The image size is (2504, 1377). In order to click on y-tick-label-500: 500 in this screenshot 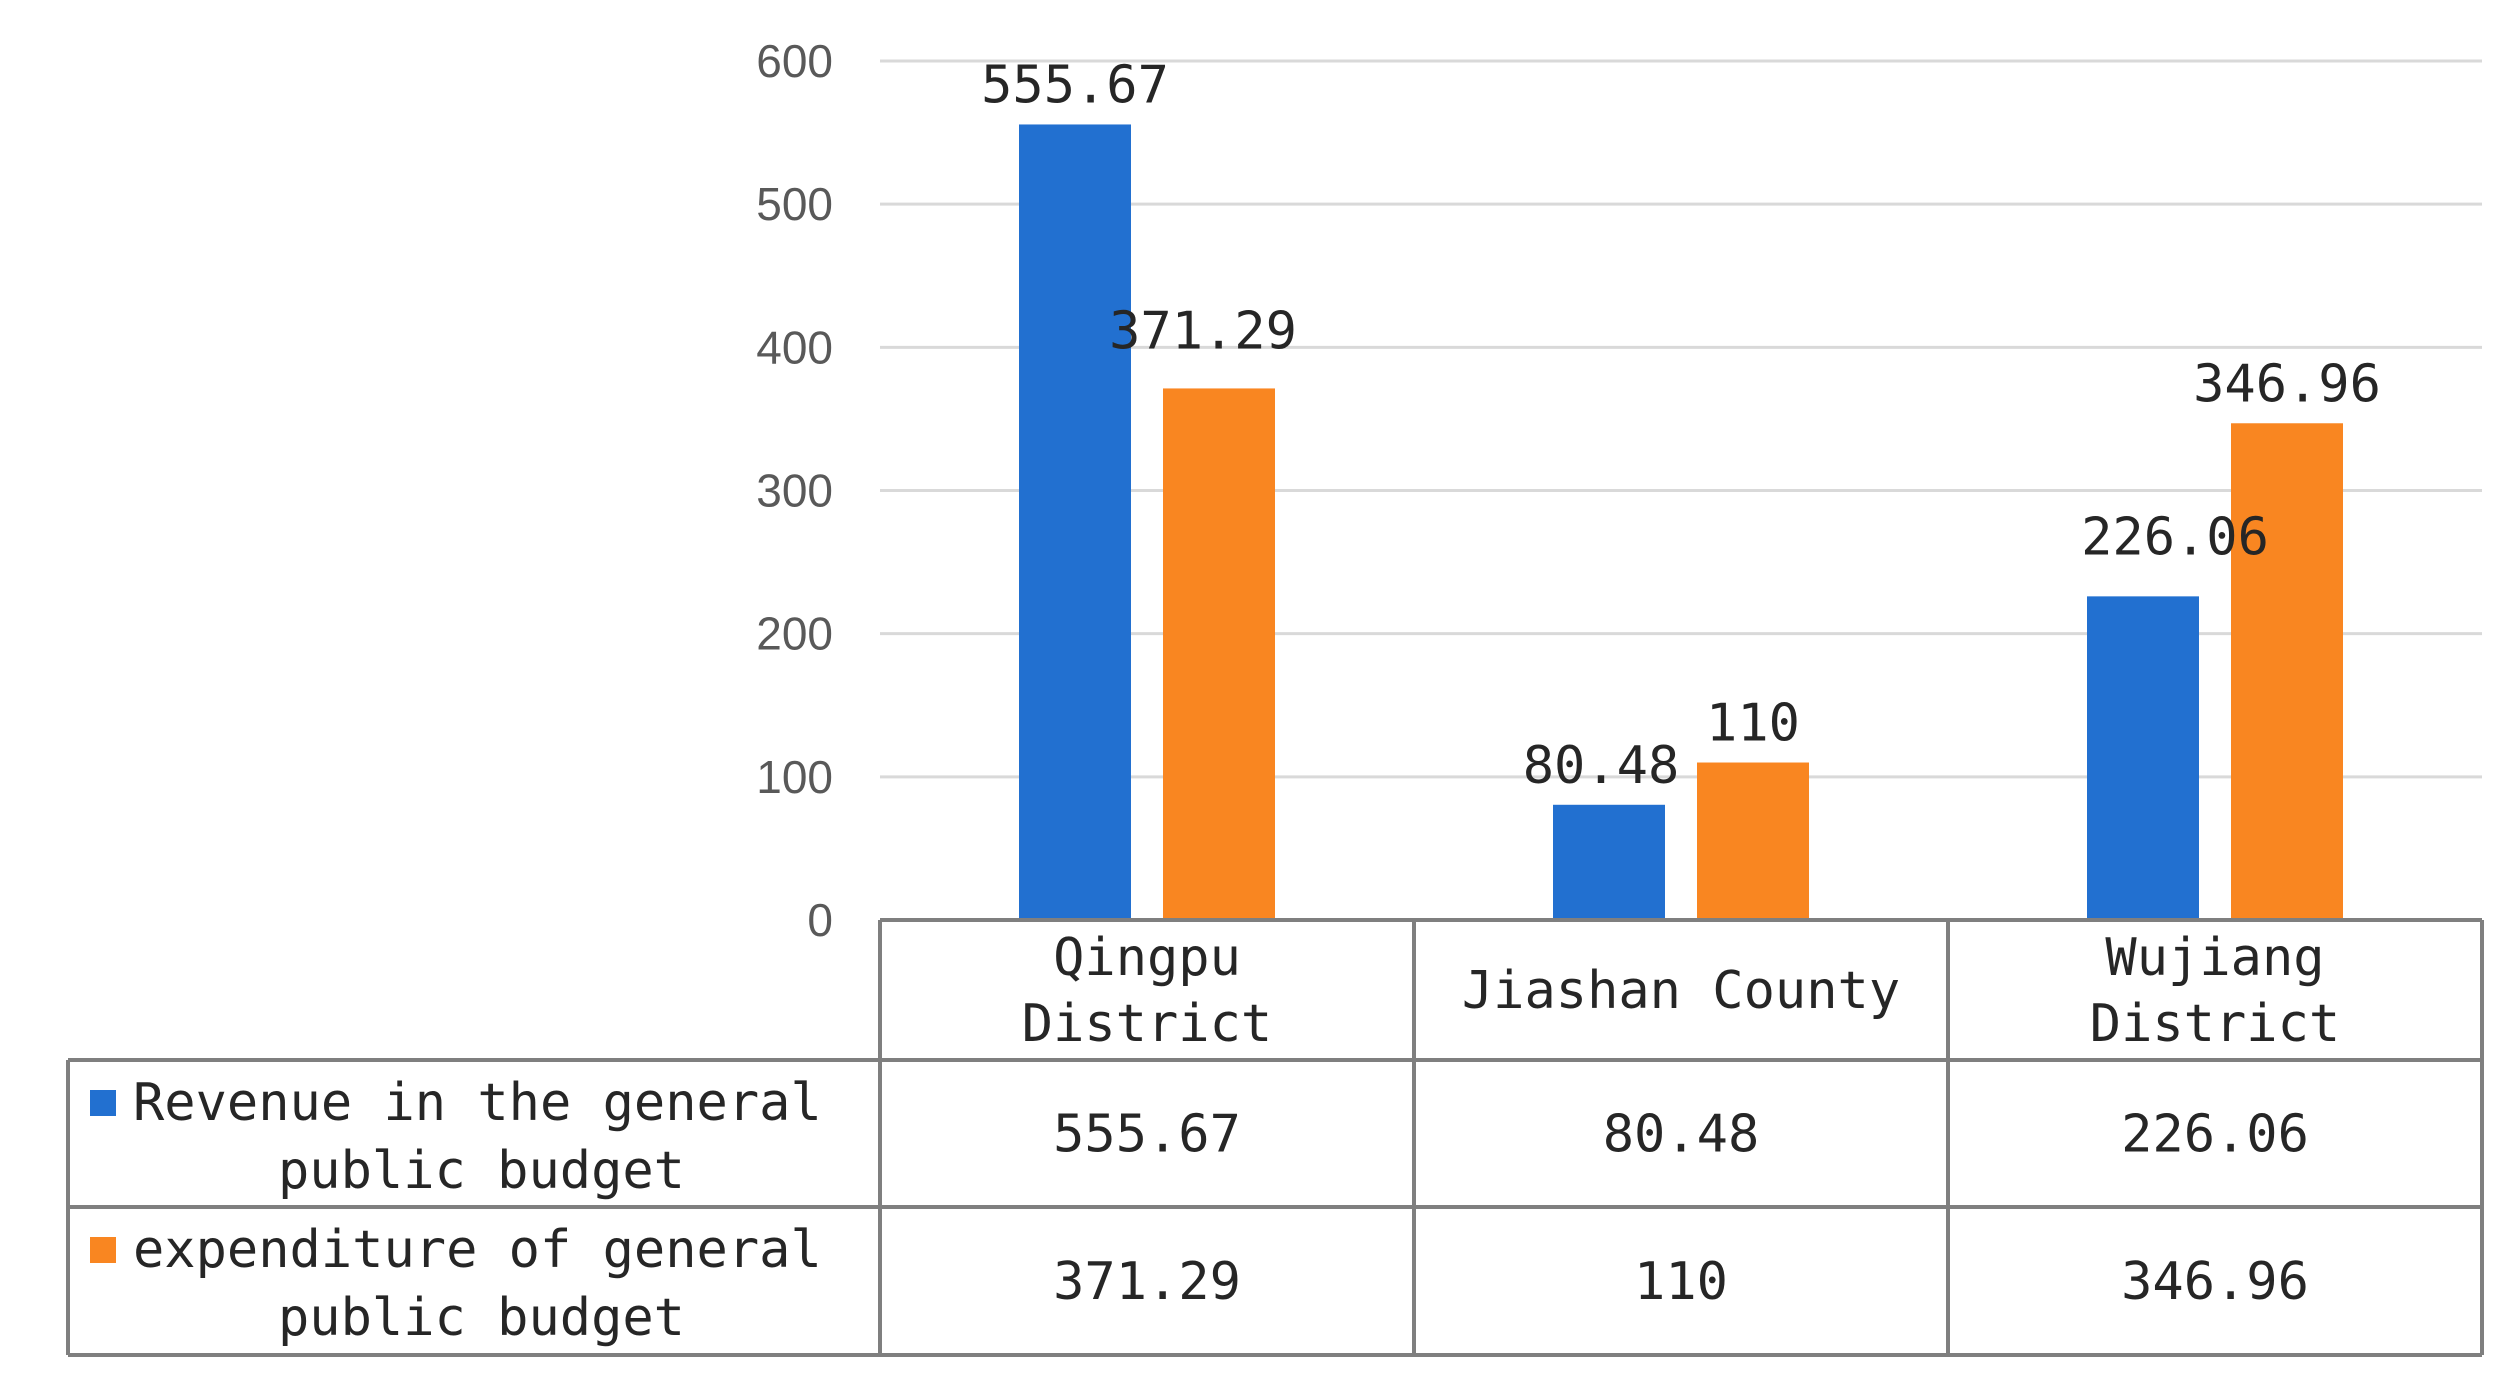, I will do `click(794, 204)`.